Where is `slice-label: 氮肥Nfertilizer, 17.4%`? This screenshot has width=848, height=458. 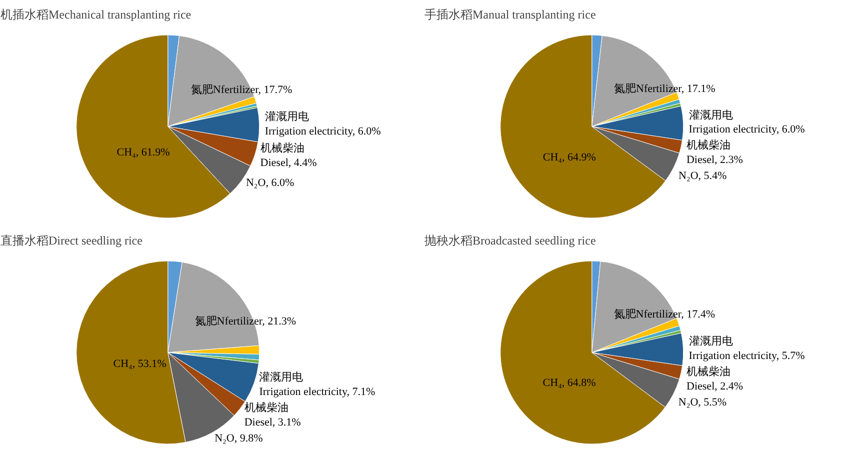 slice-label: 氮肥Nfertilizer, 17.4% is located at coordinates (665, 314).